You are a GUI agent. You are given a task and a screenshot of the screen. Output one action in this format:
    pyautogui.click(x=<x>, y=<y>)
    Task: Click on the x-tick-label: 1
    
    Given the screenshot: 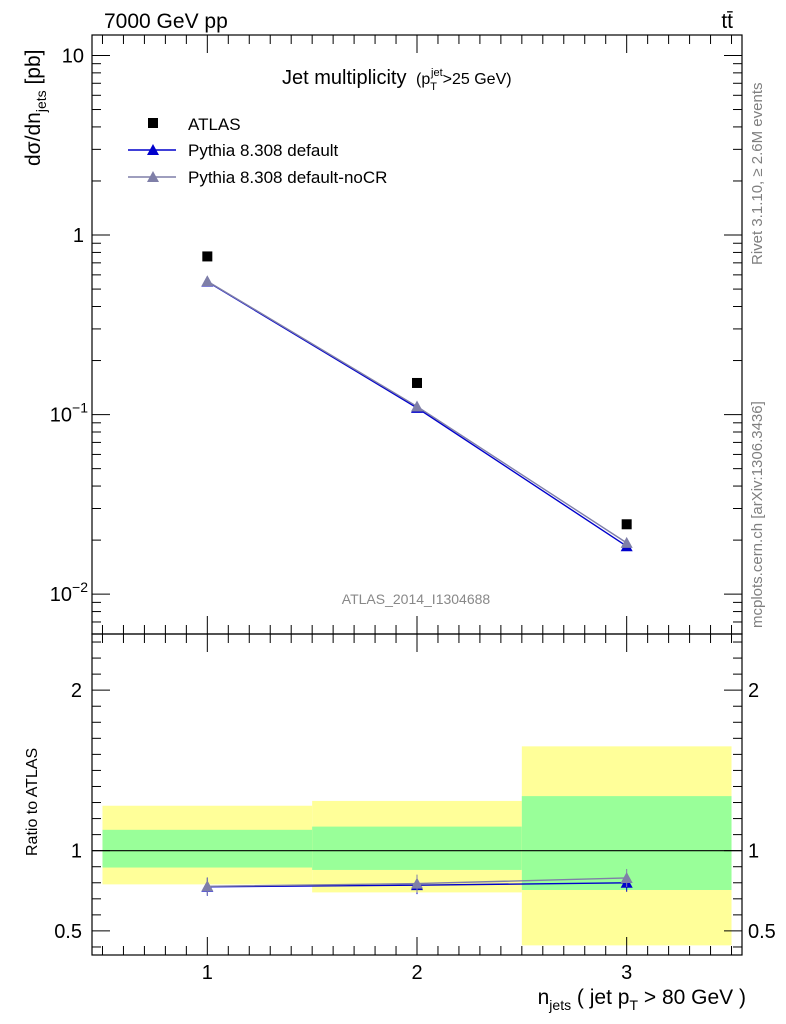 What is the action you would take?
    pyautogui.click(x=207, y=973)
    